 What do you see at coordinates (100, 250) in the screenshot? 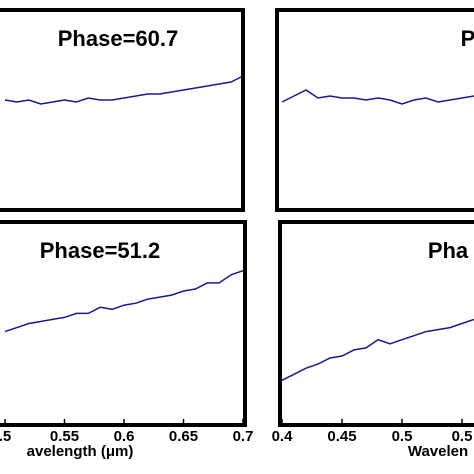
I see `panel-title: Phase=51.2` at bounding box center [100, 250].